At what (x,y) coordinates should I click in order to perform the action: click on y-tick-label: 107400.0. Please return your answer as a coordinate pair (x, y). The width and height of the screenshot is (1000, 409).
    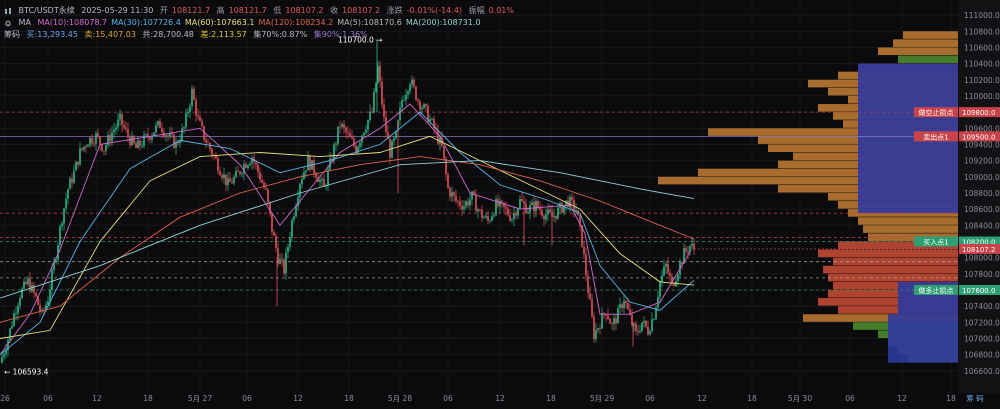
    Looking at the image, I should click on (982, 306).